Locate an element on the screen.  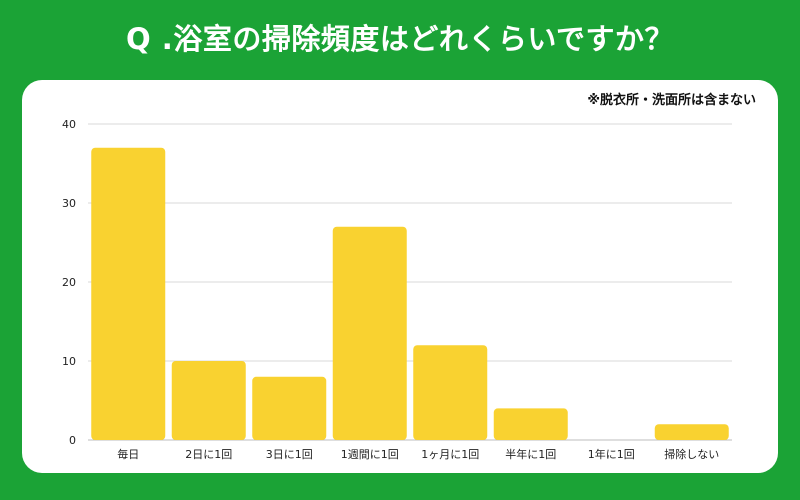
y-tick-label: 20 is located at coordinates (69, 282).